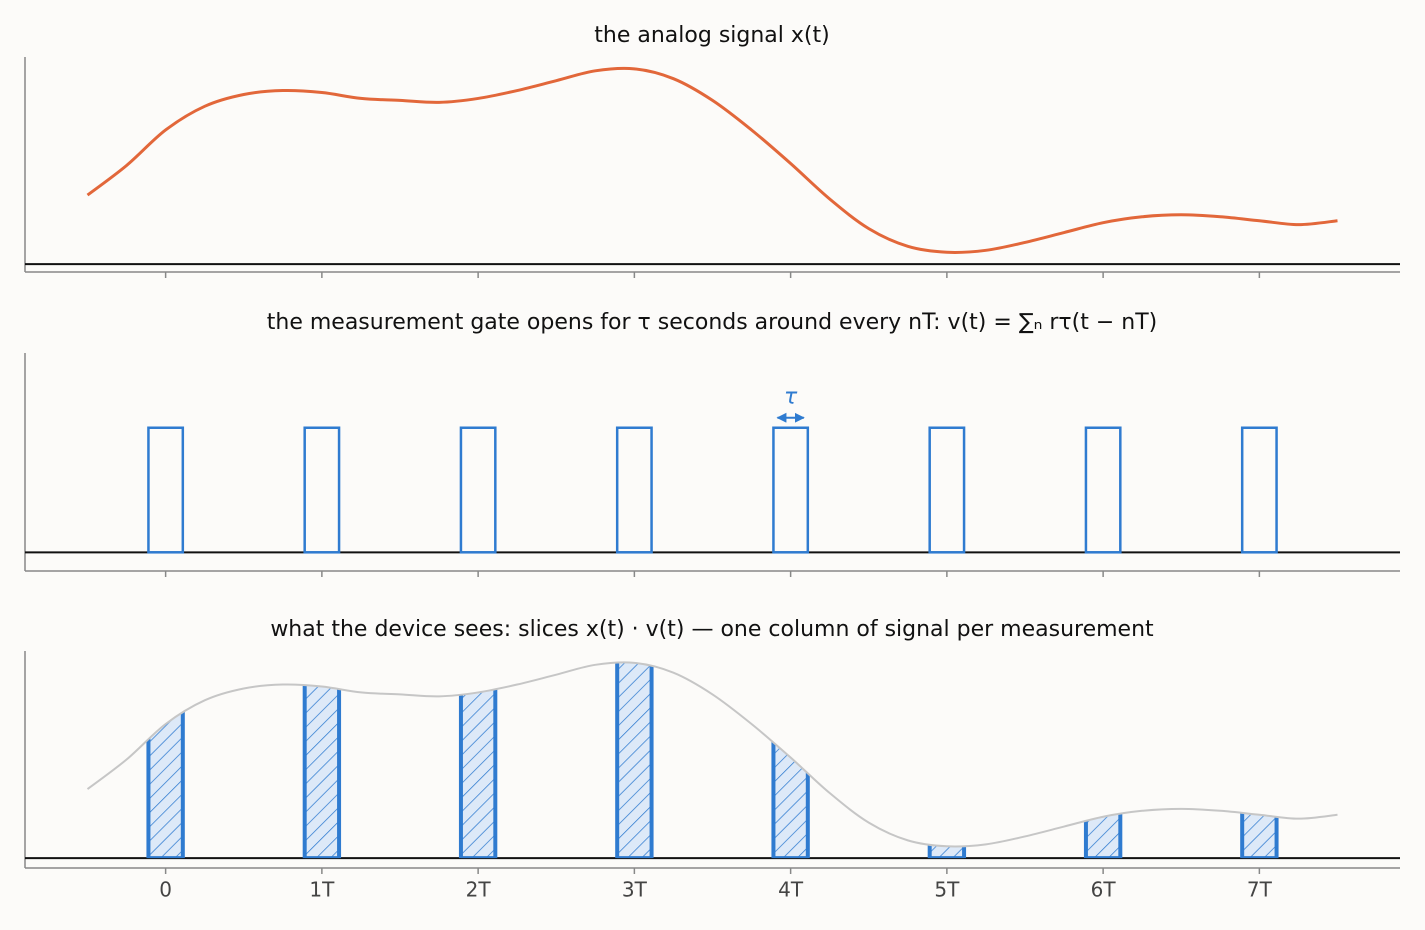  What do you see at coordinates (711, 35) in the screenshot?
I see `panel-title: the analog signal x(t)` at bounding box center [711, 35].